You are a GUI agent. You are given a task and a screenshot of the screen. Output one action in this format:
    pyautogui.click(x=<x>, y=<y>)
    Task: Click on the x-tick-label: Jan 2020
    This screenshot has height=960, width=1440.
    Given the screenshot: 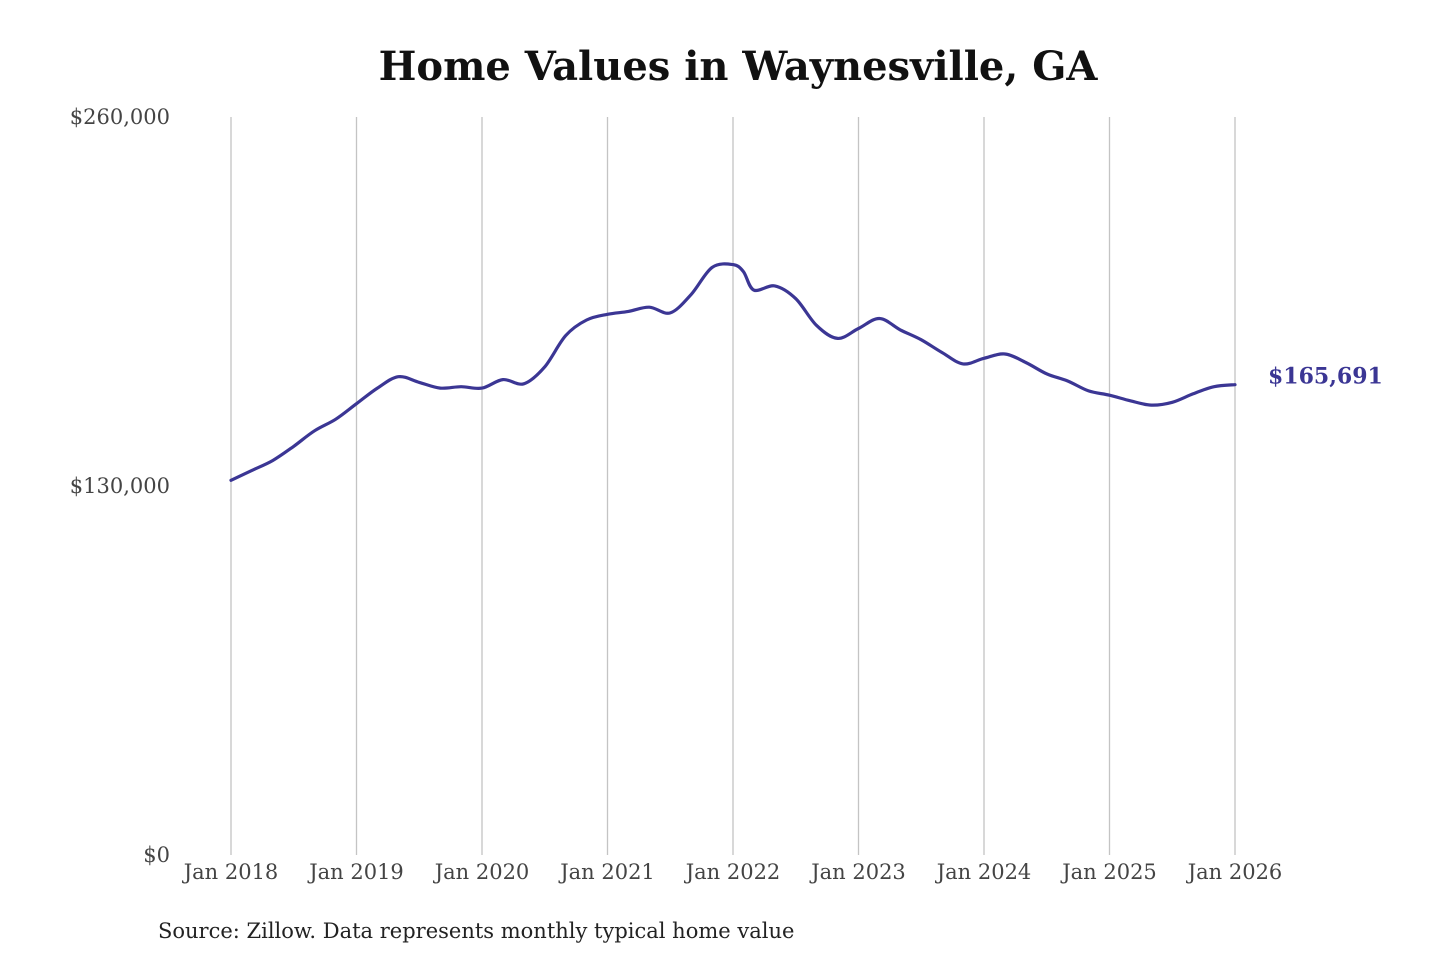 What is the action you would take?
    pyautogui.click(x=481, y=872)
    